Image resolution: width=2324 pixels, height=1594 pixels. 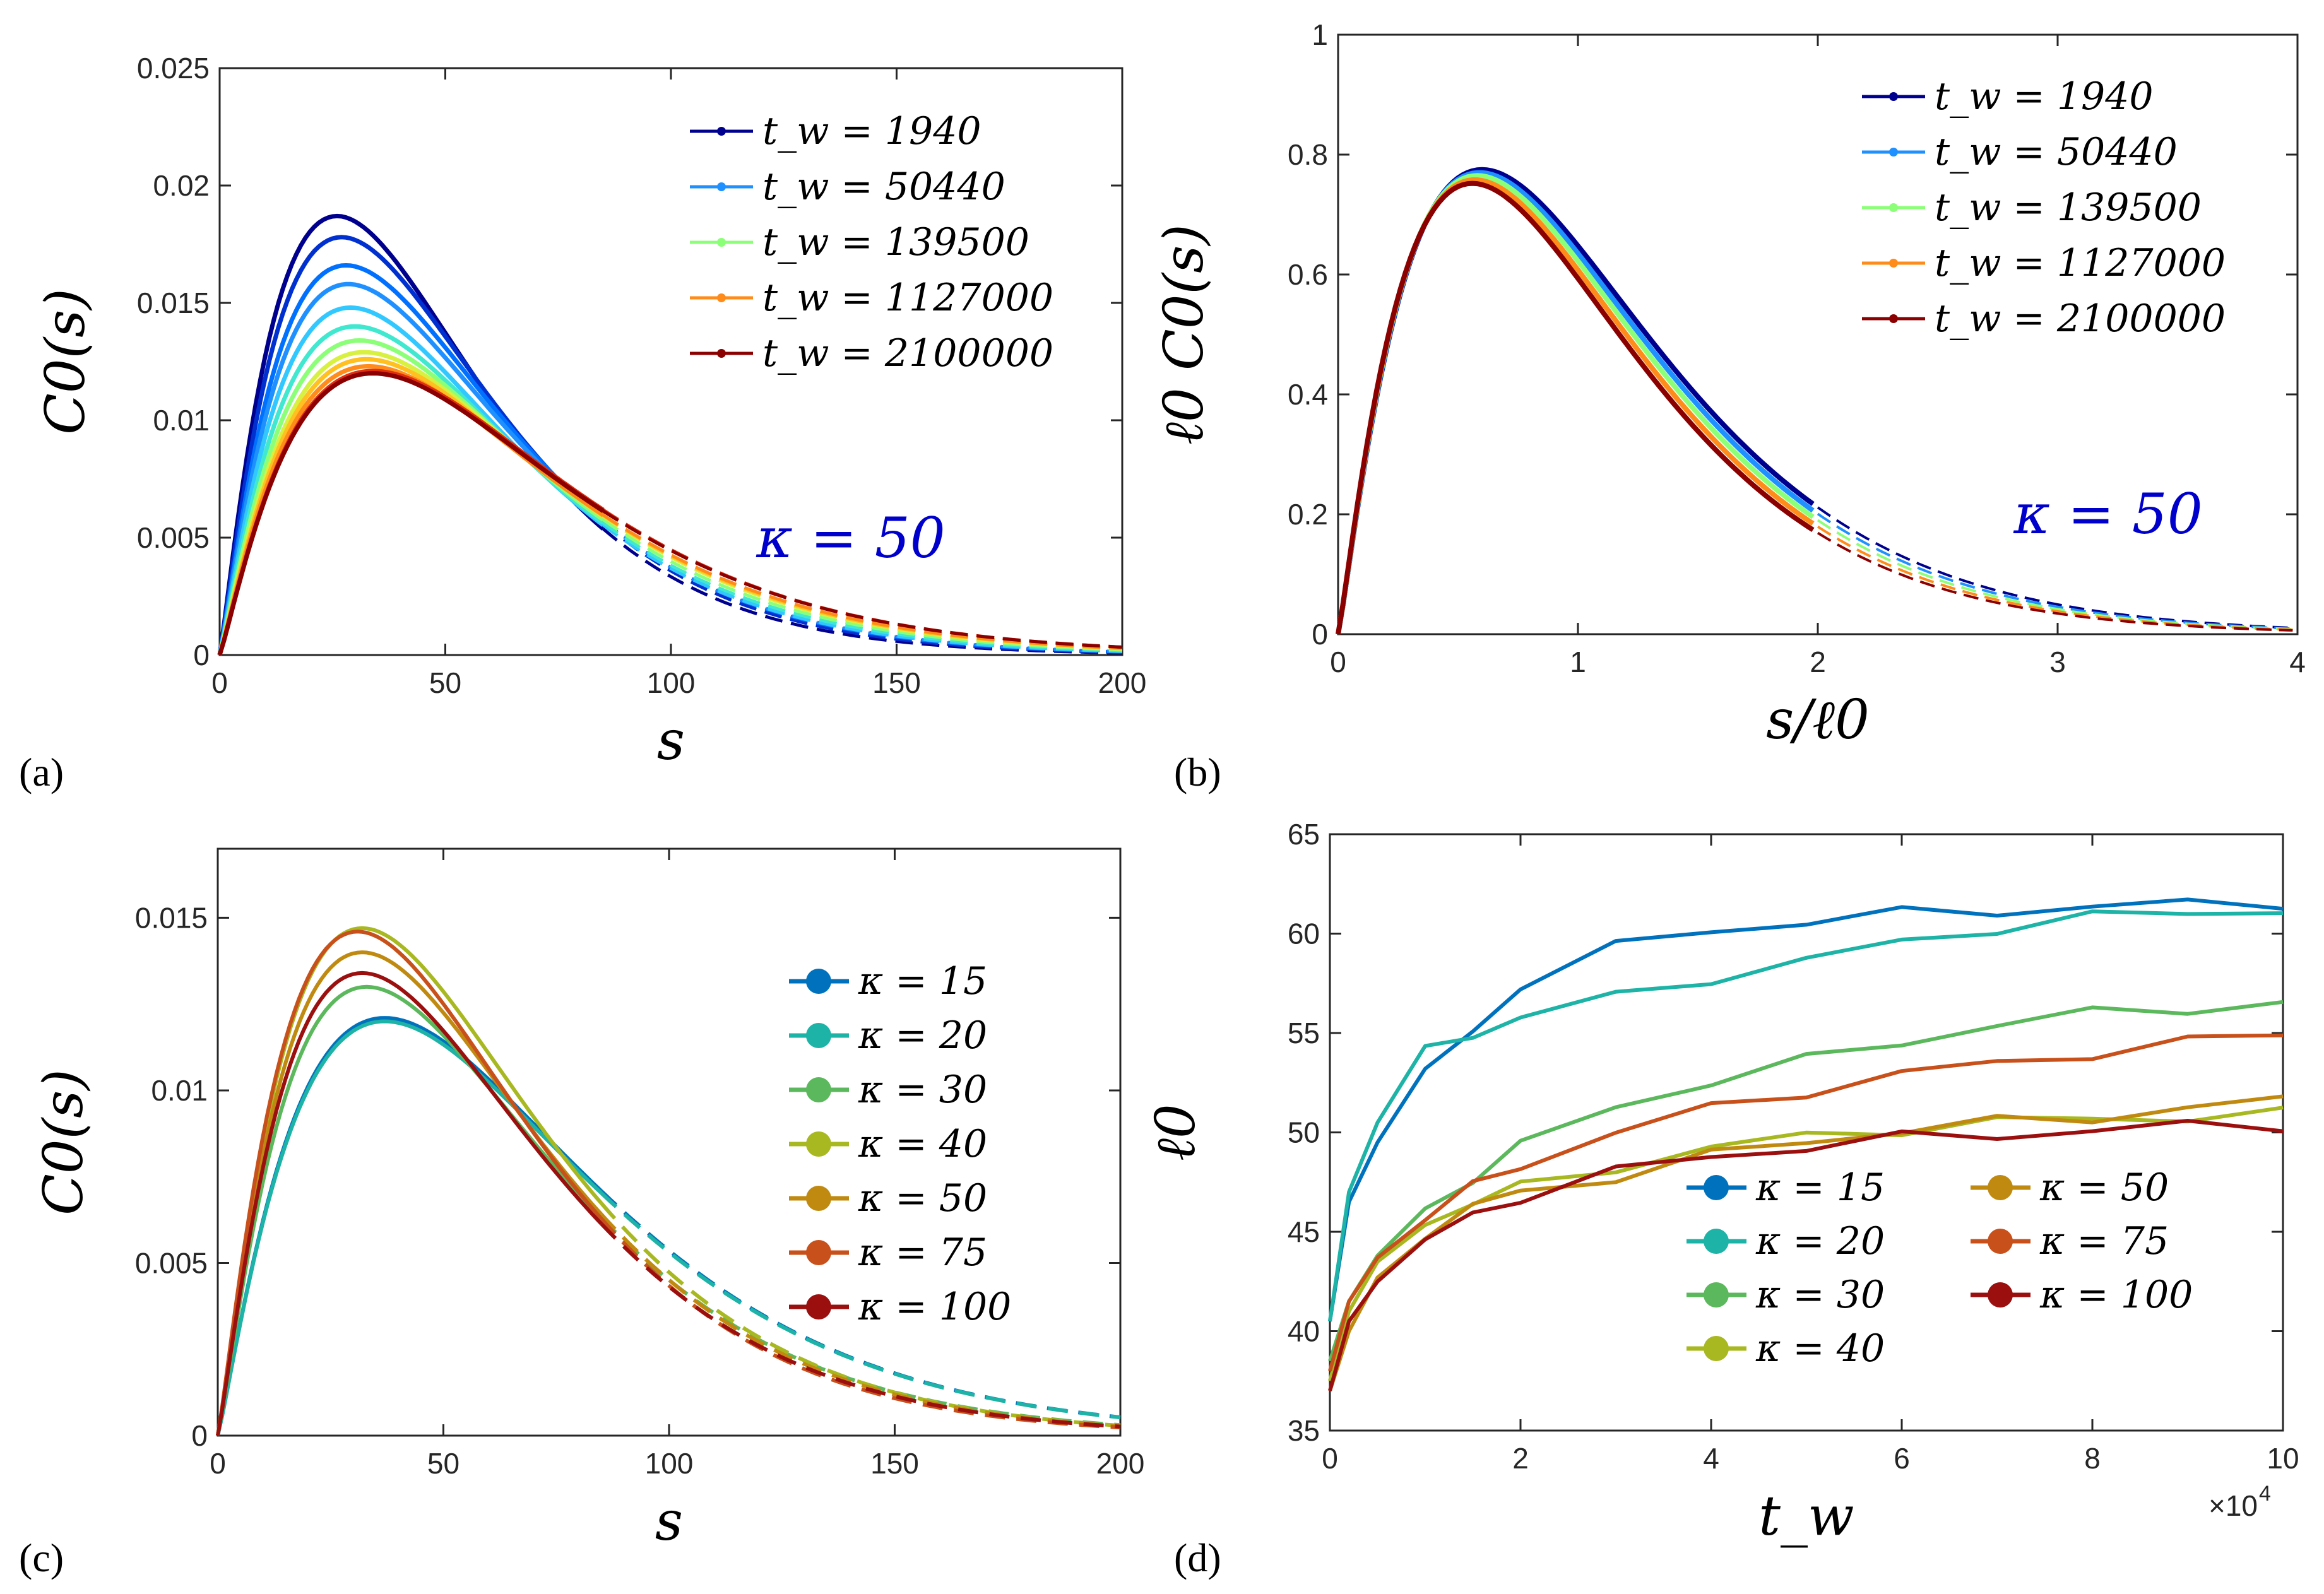 I want to click on legend-label: κ = 20, so click(x=922, y=1035).